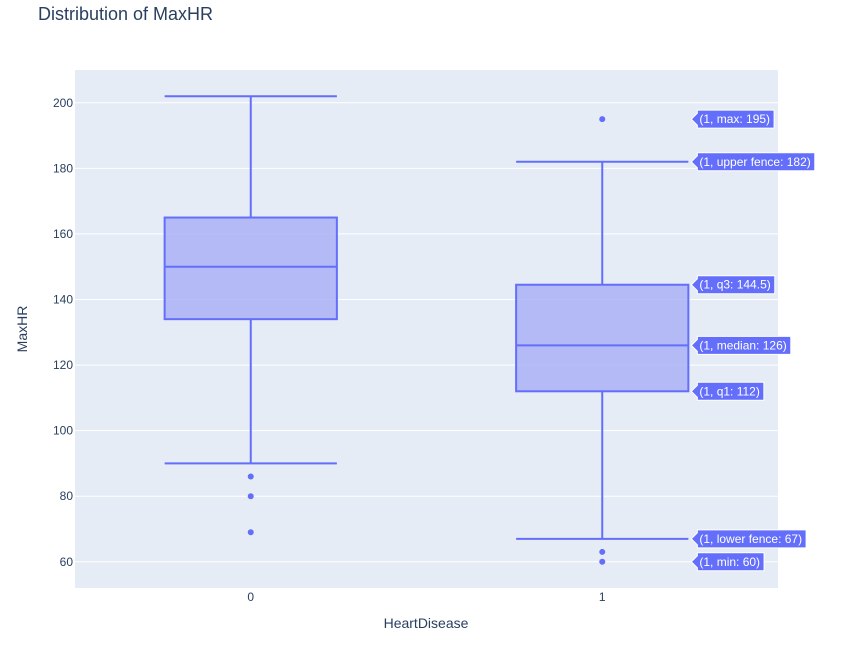 Image resolution: width=846 pixels, height=663 pixels. What do you see at coordinates (22, 329) in the screenshot?
I see `y-axis-title: MaxHR` at bounding box center [22, 329].